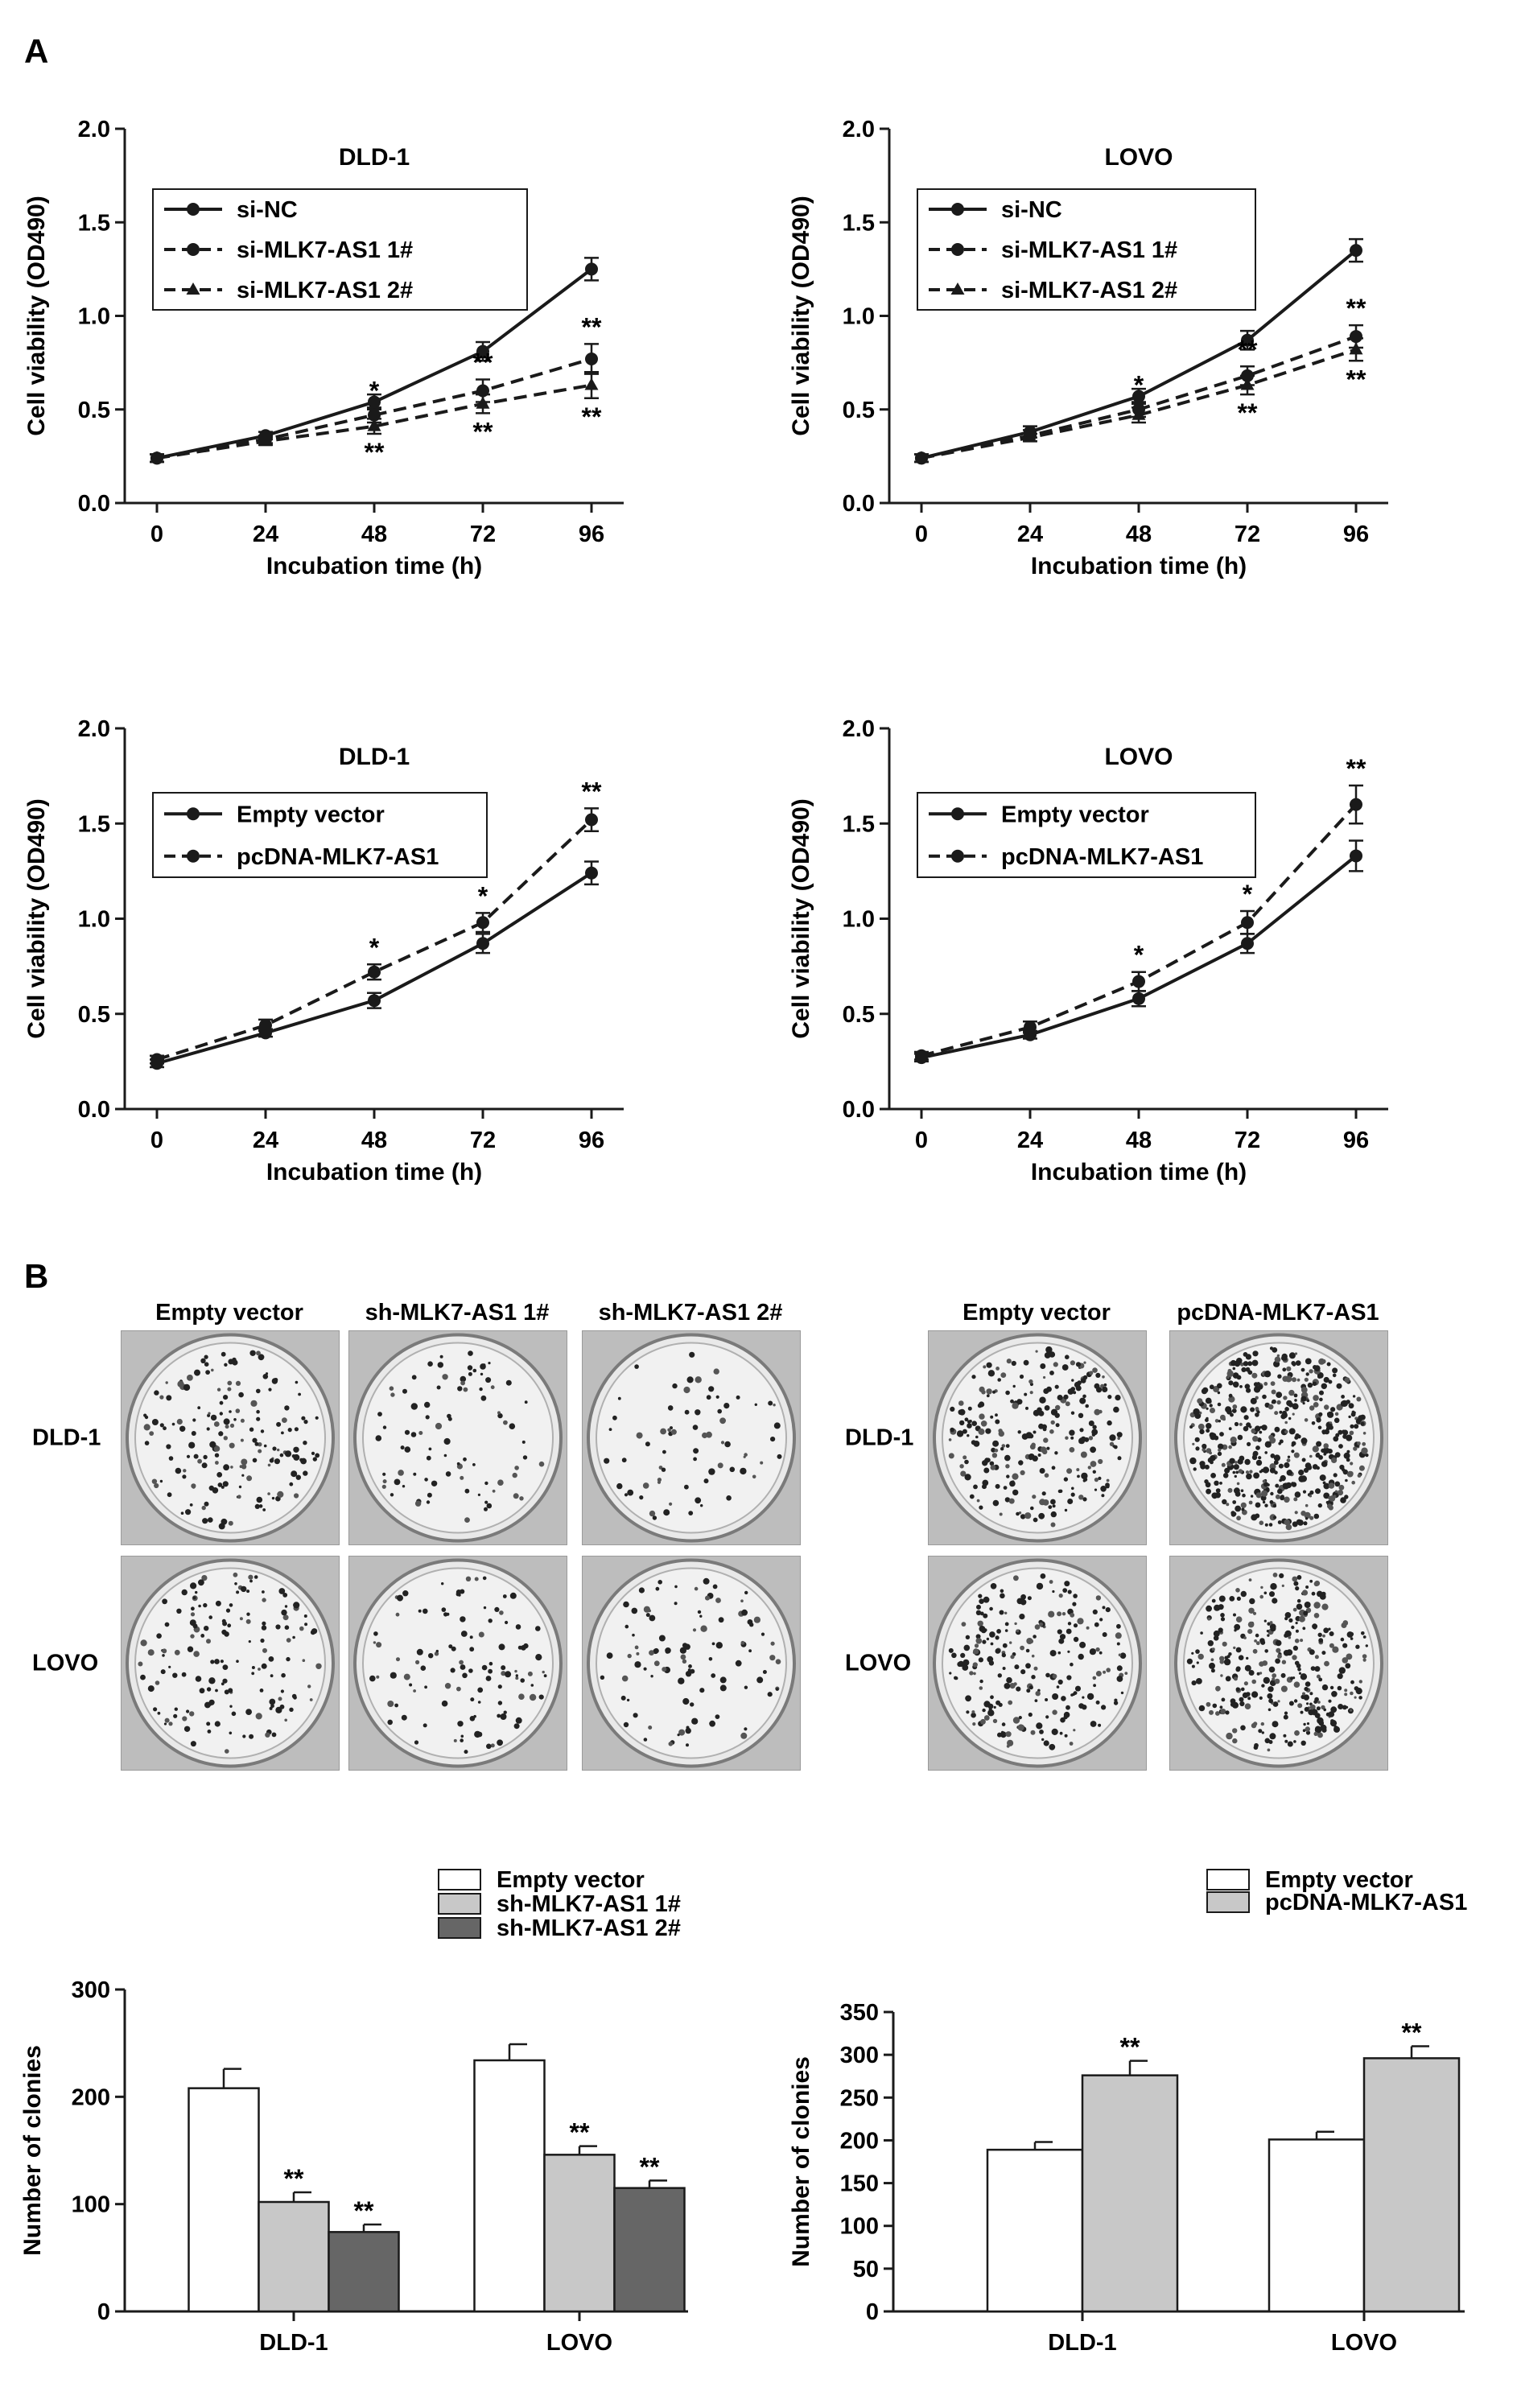 Image resolution: width=1521 pixels, height=2408 pixels. I want to click on legend-label: si-MLK7-AS1 2#, so click(325, 290).